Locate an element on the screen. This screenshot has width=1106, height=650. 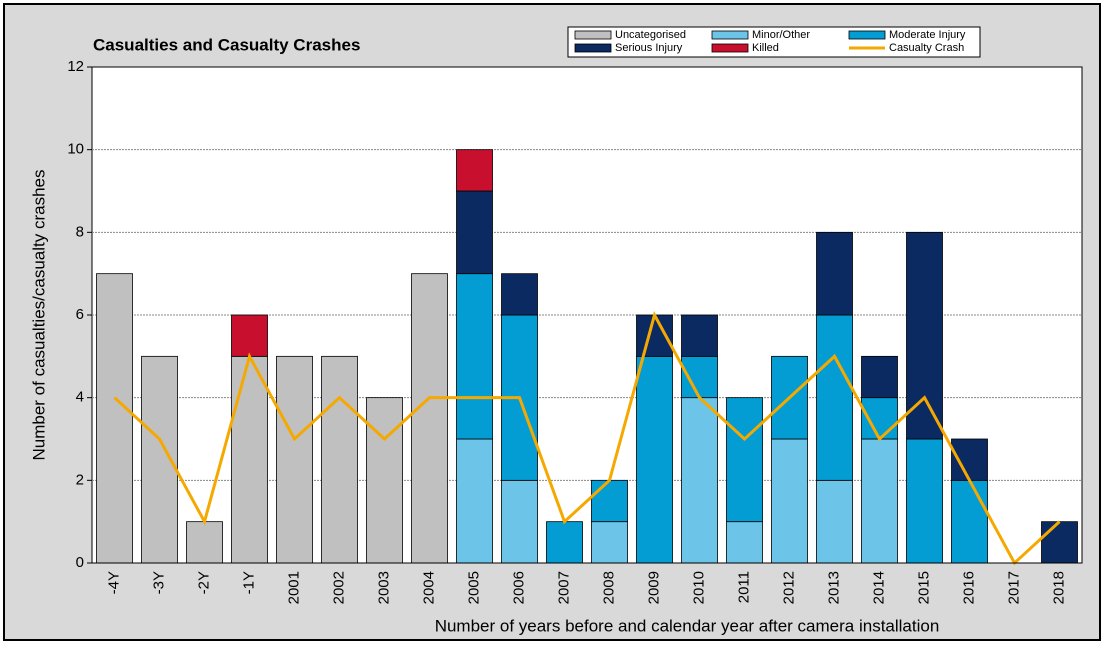
y-tick-label: 8 is located at coordinates (80, 231).